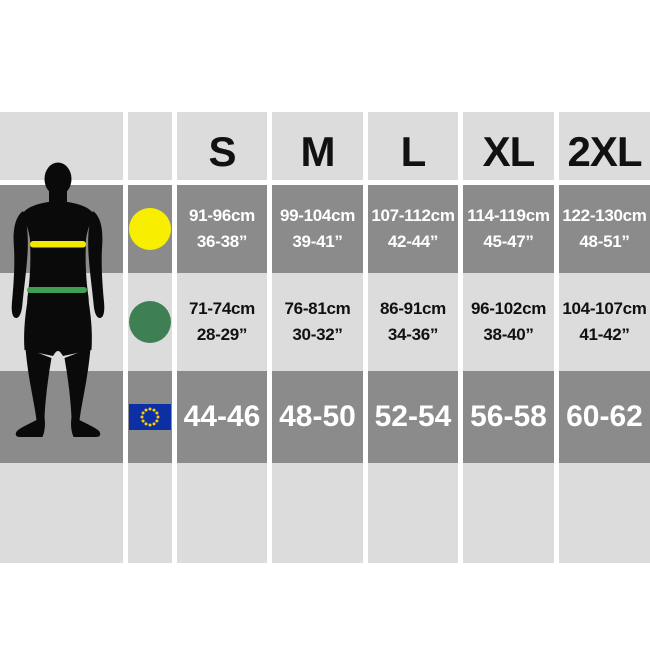 The height and width of the screenshot is (650, 650). I want to click on empty-band-silhouette, so click(61, 513).